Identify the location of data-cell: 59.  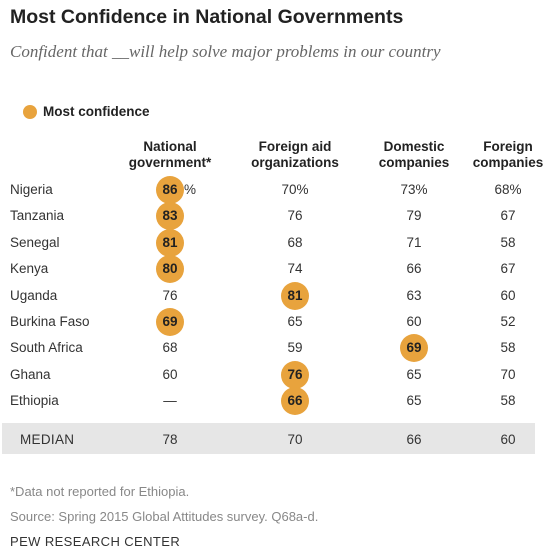
(295, 348).